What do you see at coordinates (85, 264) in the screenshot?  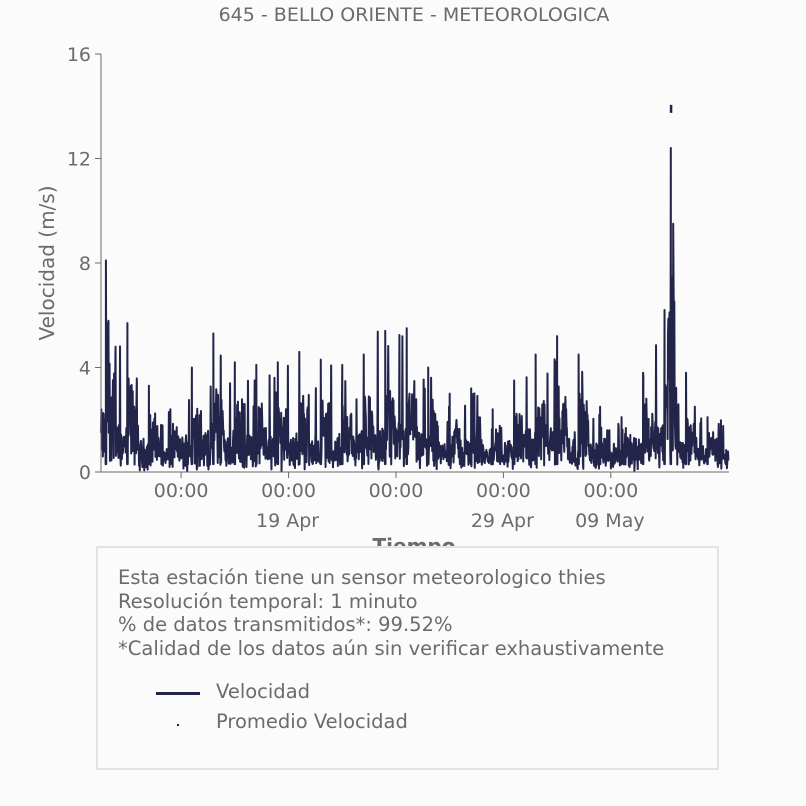 I see `y-tick-label: 8` at bounding box center [85, 264].